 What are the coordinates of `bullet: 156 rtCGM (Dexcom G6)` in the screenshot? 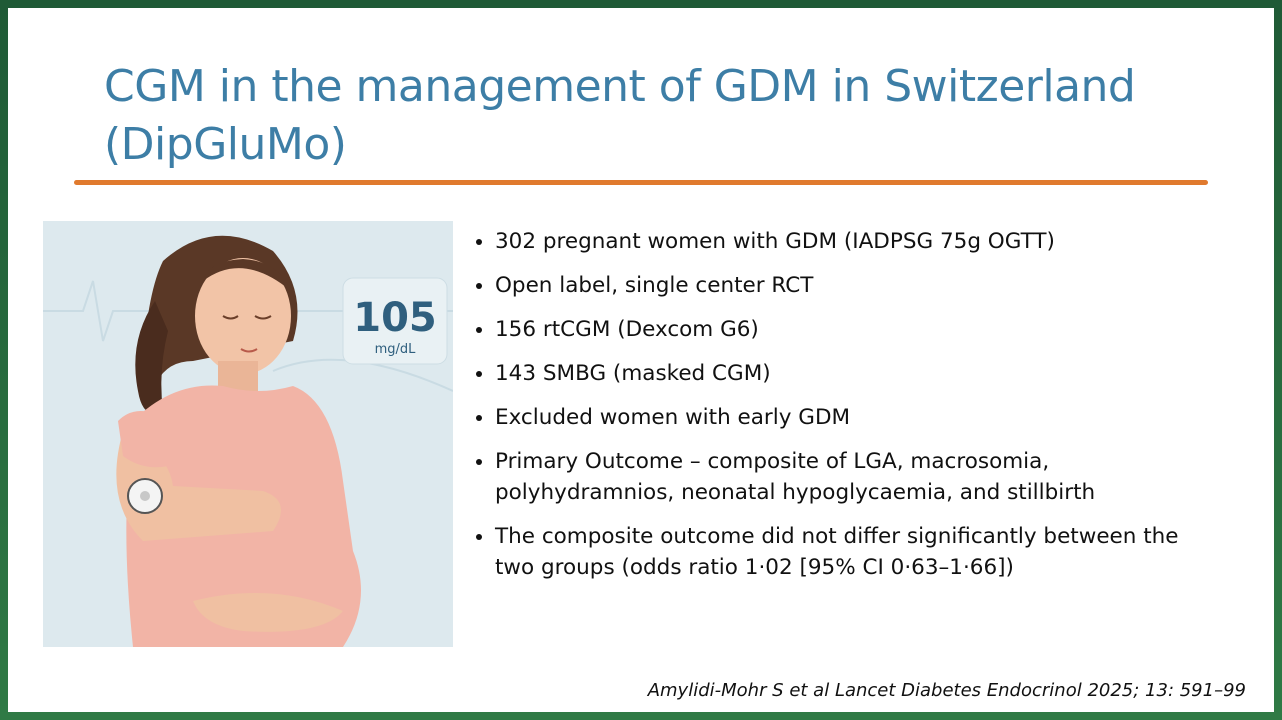 It's located at (840, 329).